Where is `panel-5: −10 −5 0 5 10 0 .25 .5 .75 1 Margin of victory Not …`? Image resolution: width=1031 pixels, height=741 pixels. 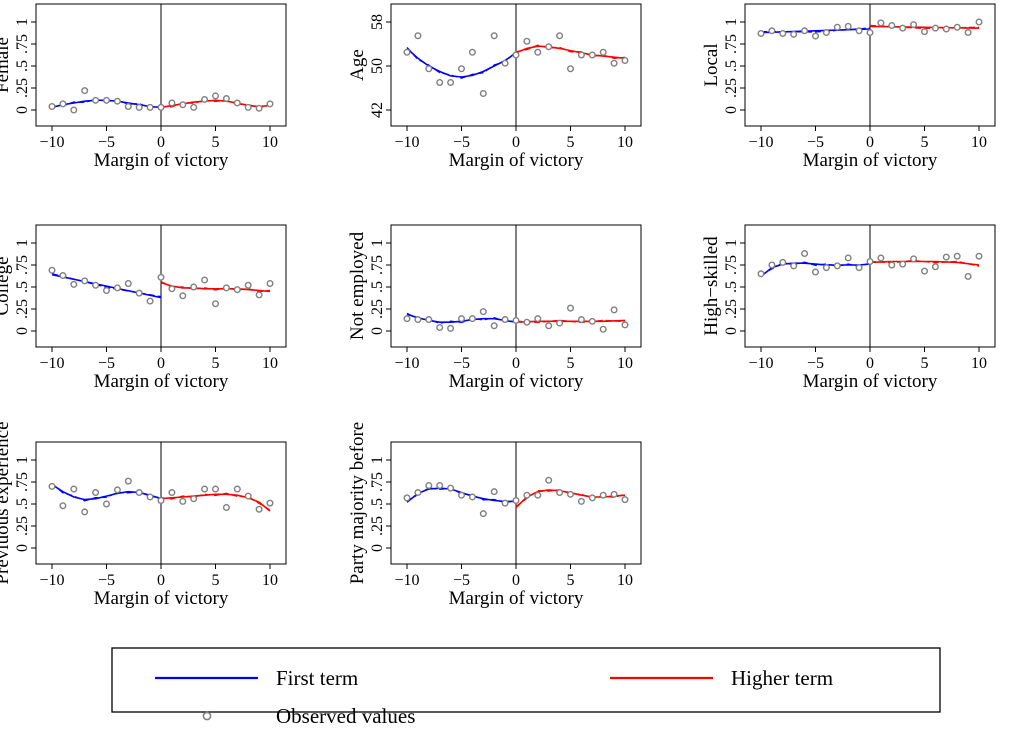
panel-5: −10 −5 0 5 10 0 .25 .5 .75 1 Margin of victory Not … is located at coordinates (494, 308).